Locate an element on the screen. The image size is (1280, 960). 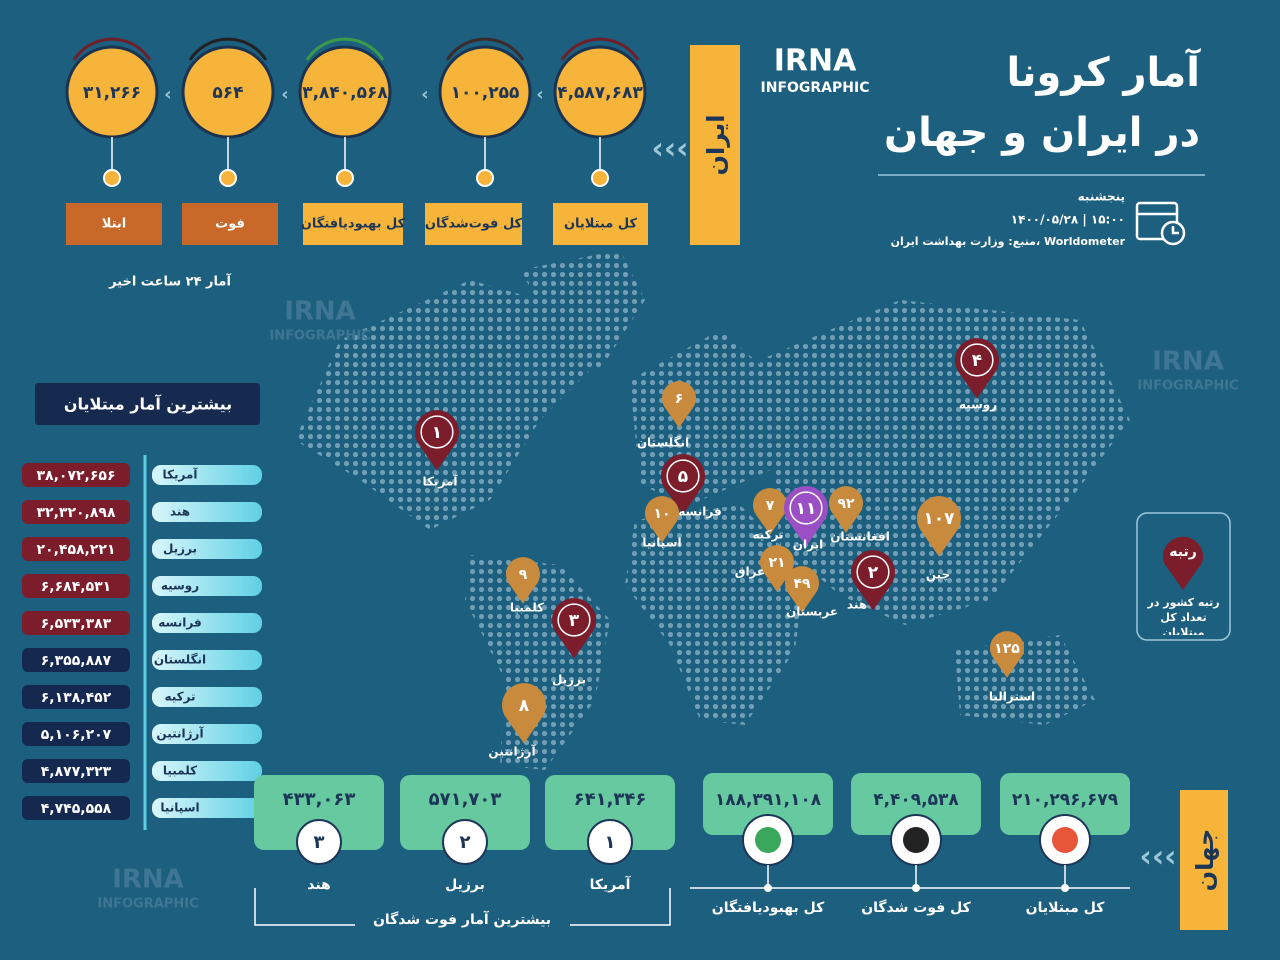
stat-label: کل فوت‌شدگان is located at coordinates (474, 224).